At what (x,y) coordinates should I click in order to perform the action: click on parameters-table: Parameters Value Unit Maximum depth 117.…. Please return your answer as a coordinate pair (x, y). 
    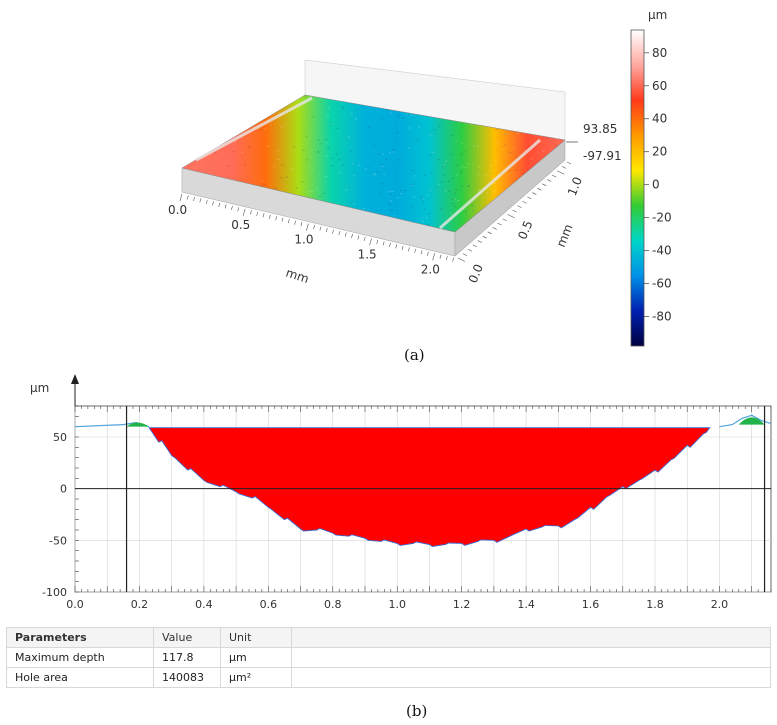
    Looking at the image, I should click on (388, 657).